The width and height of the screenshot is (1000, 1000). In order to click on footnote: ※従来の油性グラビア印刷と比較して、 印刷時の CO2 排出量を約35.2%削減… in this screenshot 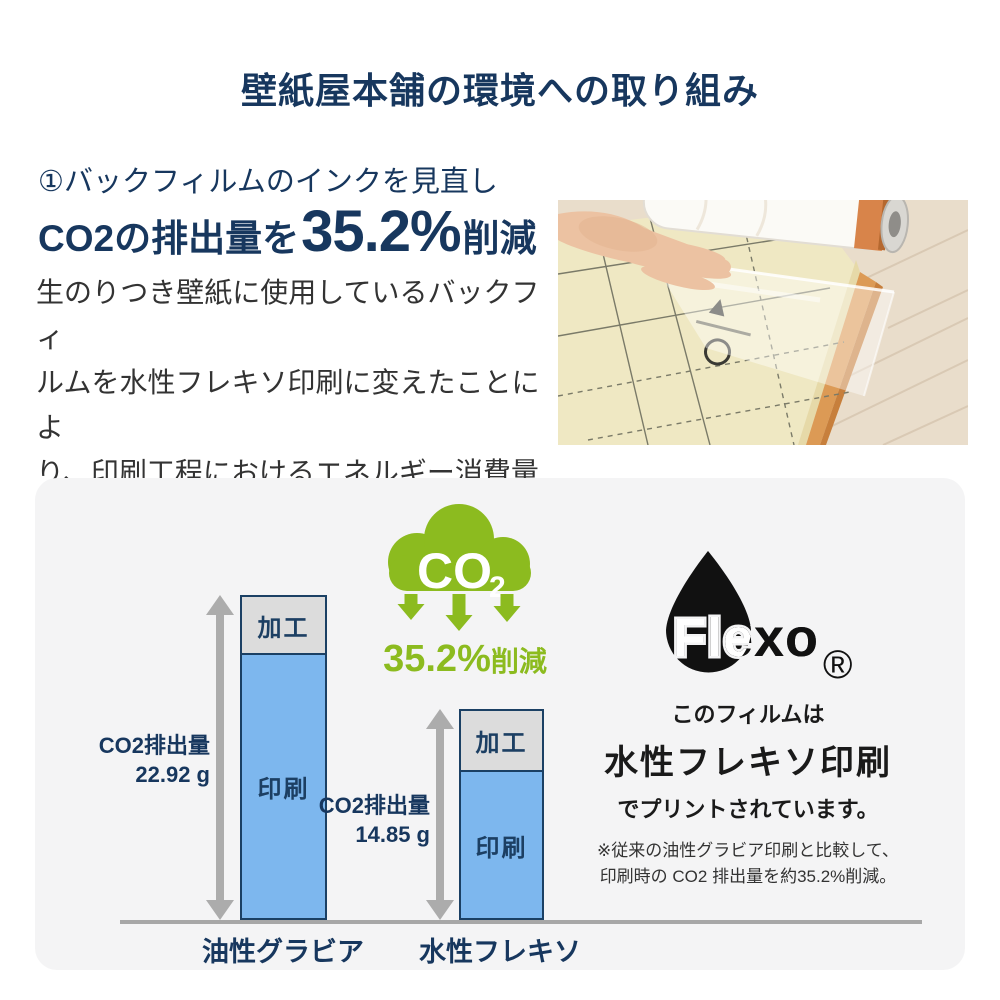, I will do `click(748, 864)`.